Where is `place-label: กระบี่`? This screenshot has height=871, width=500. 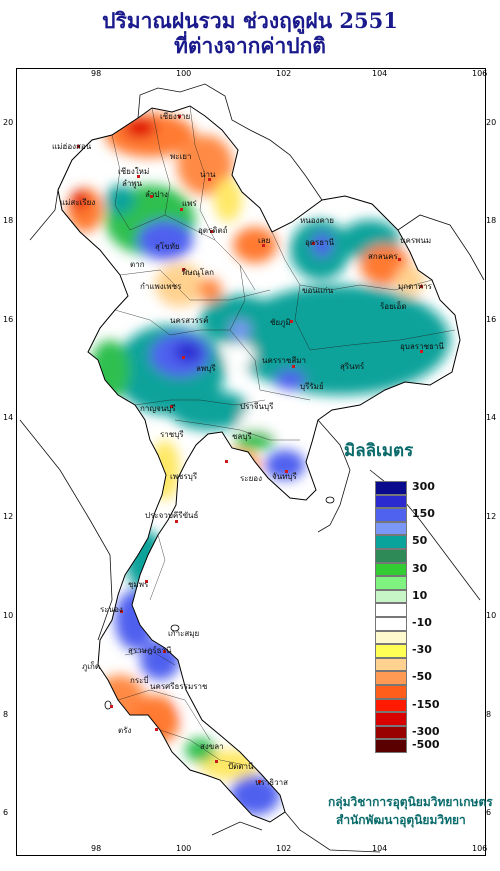 place-label: กระบี่ is located at coordinates (139, 680).